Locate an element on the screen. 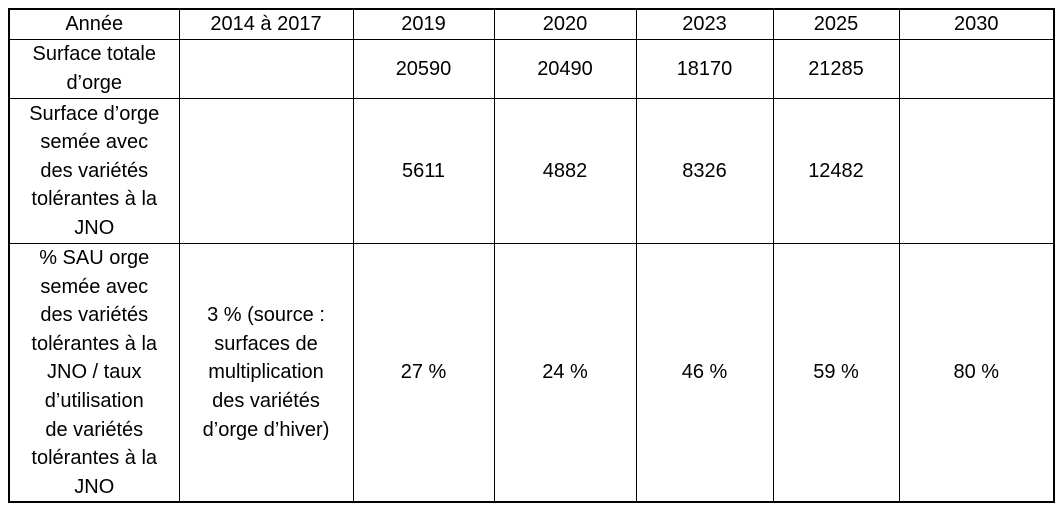 The image size is (1062, 517). cell-surface-semee-2019: 5611 is located at coordinates (423, 171).